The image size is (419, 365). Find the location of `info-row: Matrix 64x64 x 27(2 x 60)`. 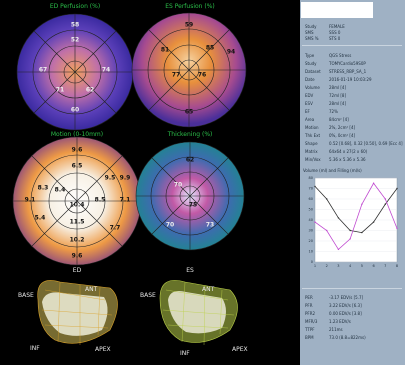

info-row: Matrix 64x64 x 27(2 x 60) is located at coordinates (336, 151).